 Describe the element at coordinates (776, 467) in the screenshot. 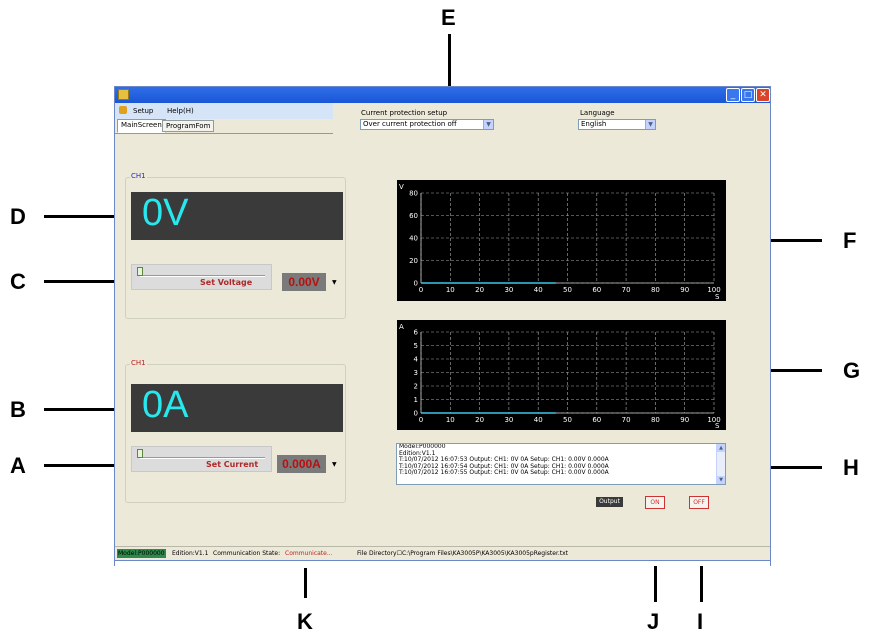

I see `callout-h-line` at that location.